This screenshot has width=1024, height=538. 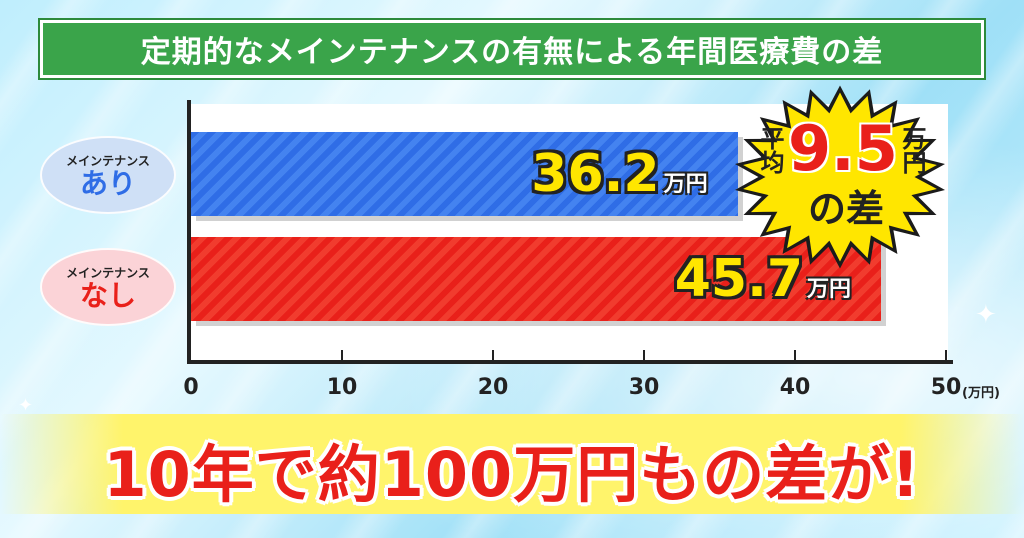 What do you see at coordinates (770, 150) in the screenshot?
I see `callout-prefix: 平均` at bounding box center [770, 150].